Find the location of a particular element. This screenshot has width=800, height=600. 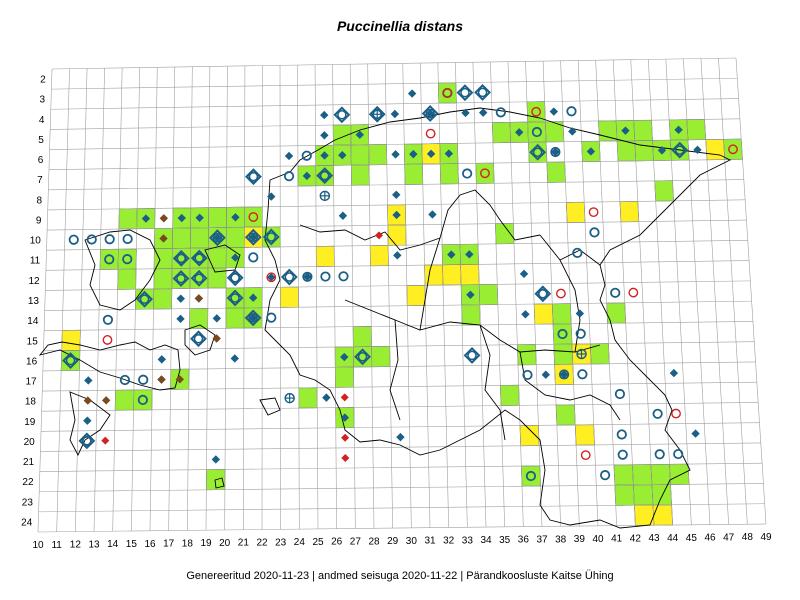

column-label: 13 is located at coordinates (94, 544).